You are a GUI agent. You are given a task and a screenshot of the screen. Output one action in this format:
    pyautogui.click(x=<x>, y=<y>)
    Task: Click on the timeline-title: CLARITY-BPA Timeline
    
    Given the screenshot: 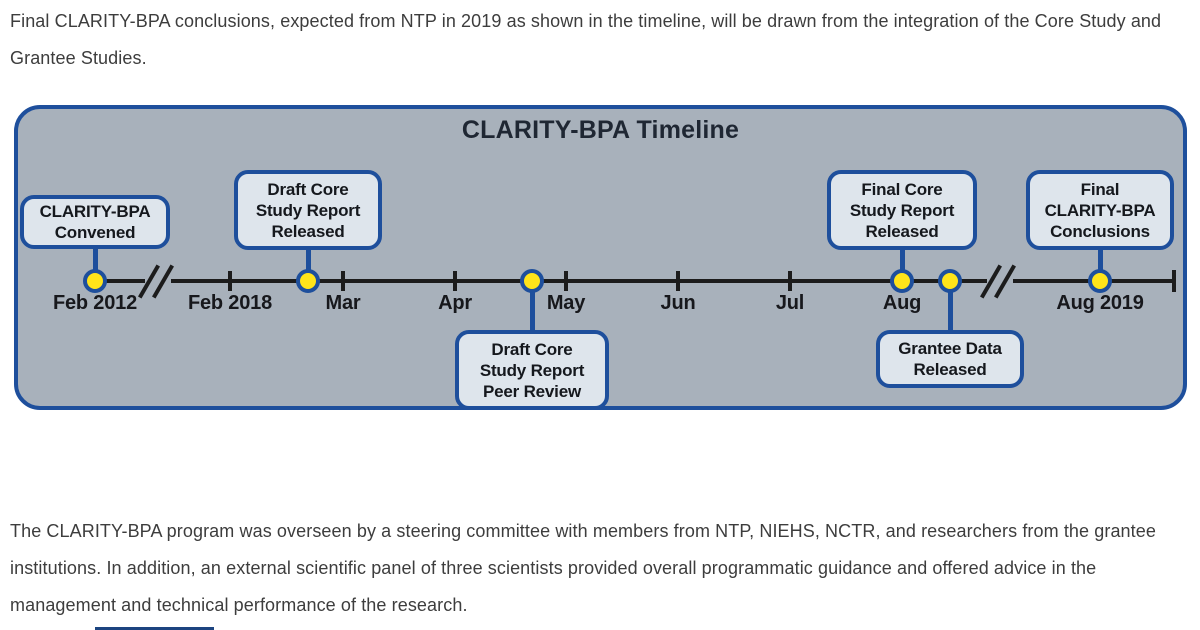 What is the action you would take?
    pyautogui.click(x=600, y=130)
    